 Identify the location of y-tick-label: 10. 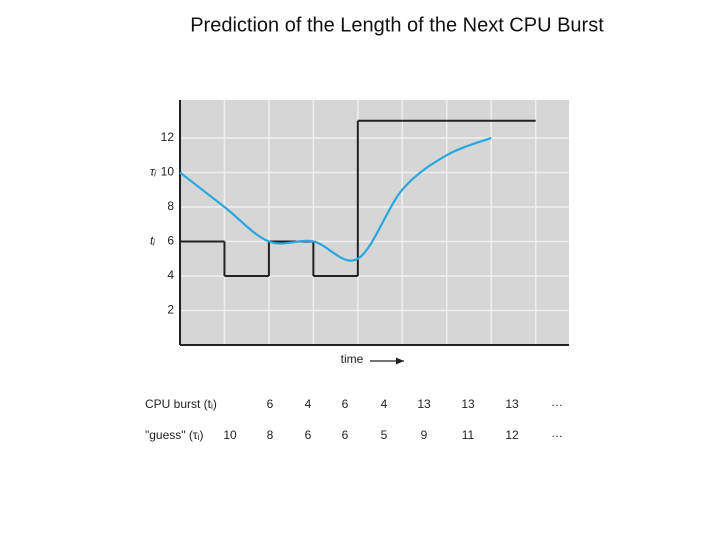
(168, 172).